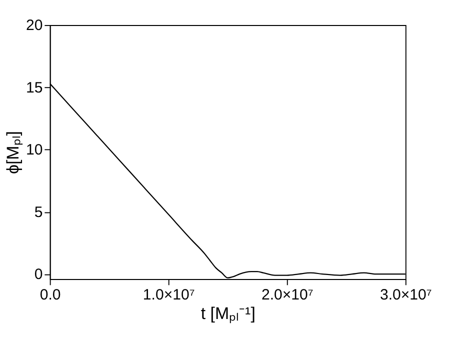 Image resolution: width=460 pixels, height=341 pixels. What do you see at coordinates (34, 25) in the screenshot?
I see `y-tick-label: 20` at bounding box center [34, 25].